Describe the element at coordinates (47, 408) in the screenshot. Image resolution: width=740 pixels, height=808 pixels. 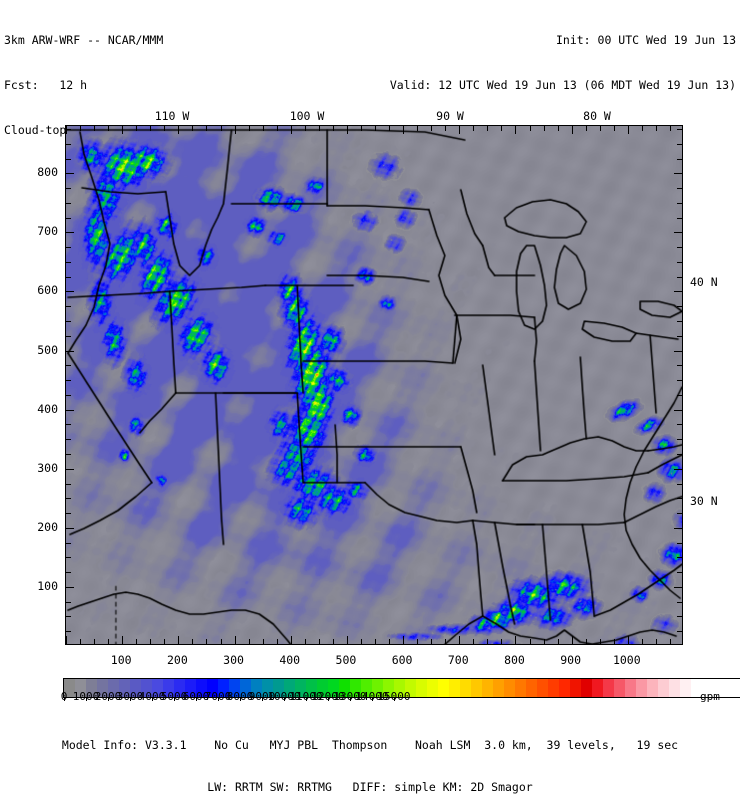
I see `y-axis-label: 400` at that location.